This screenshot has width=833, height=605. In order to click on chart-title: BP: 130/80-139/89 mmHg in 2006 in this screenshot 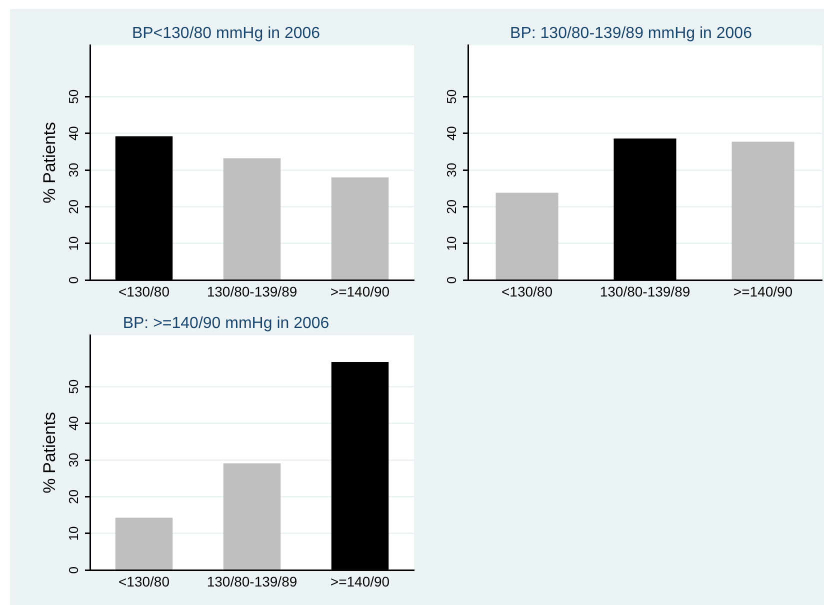, I will do `click(631, 33)`.